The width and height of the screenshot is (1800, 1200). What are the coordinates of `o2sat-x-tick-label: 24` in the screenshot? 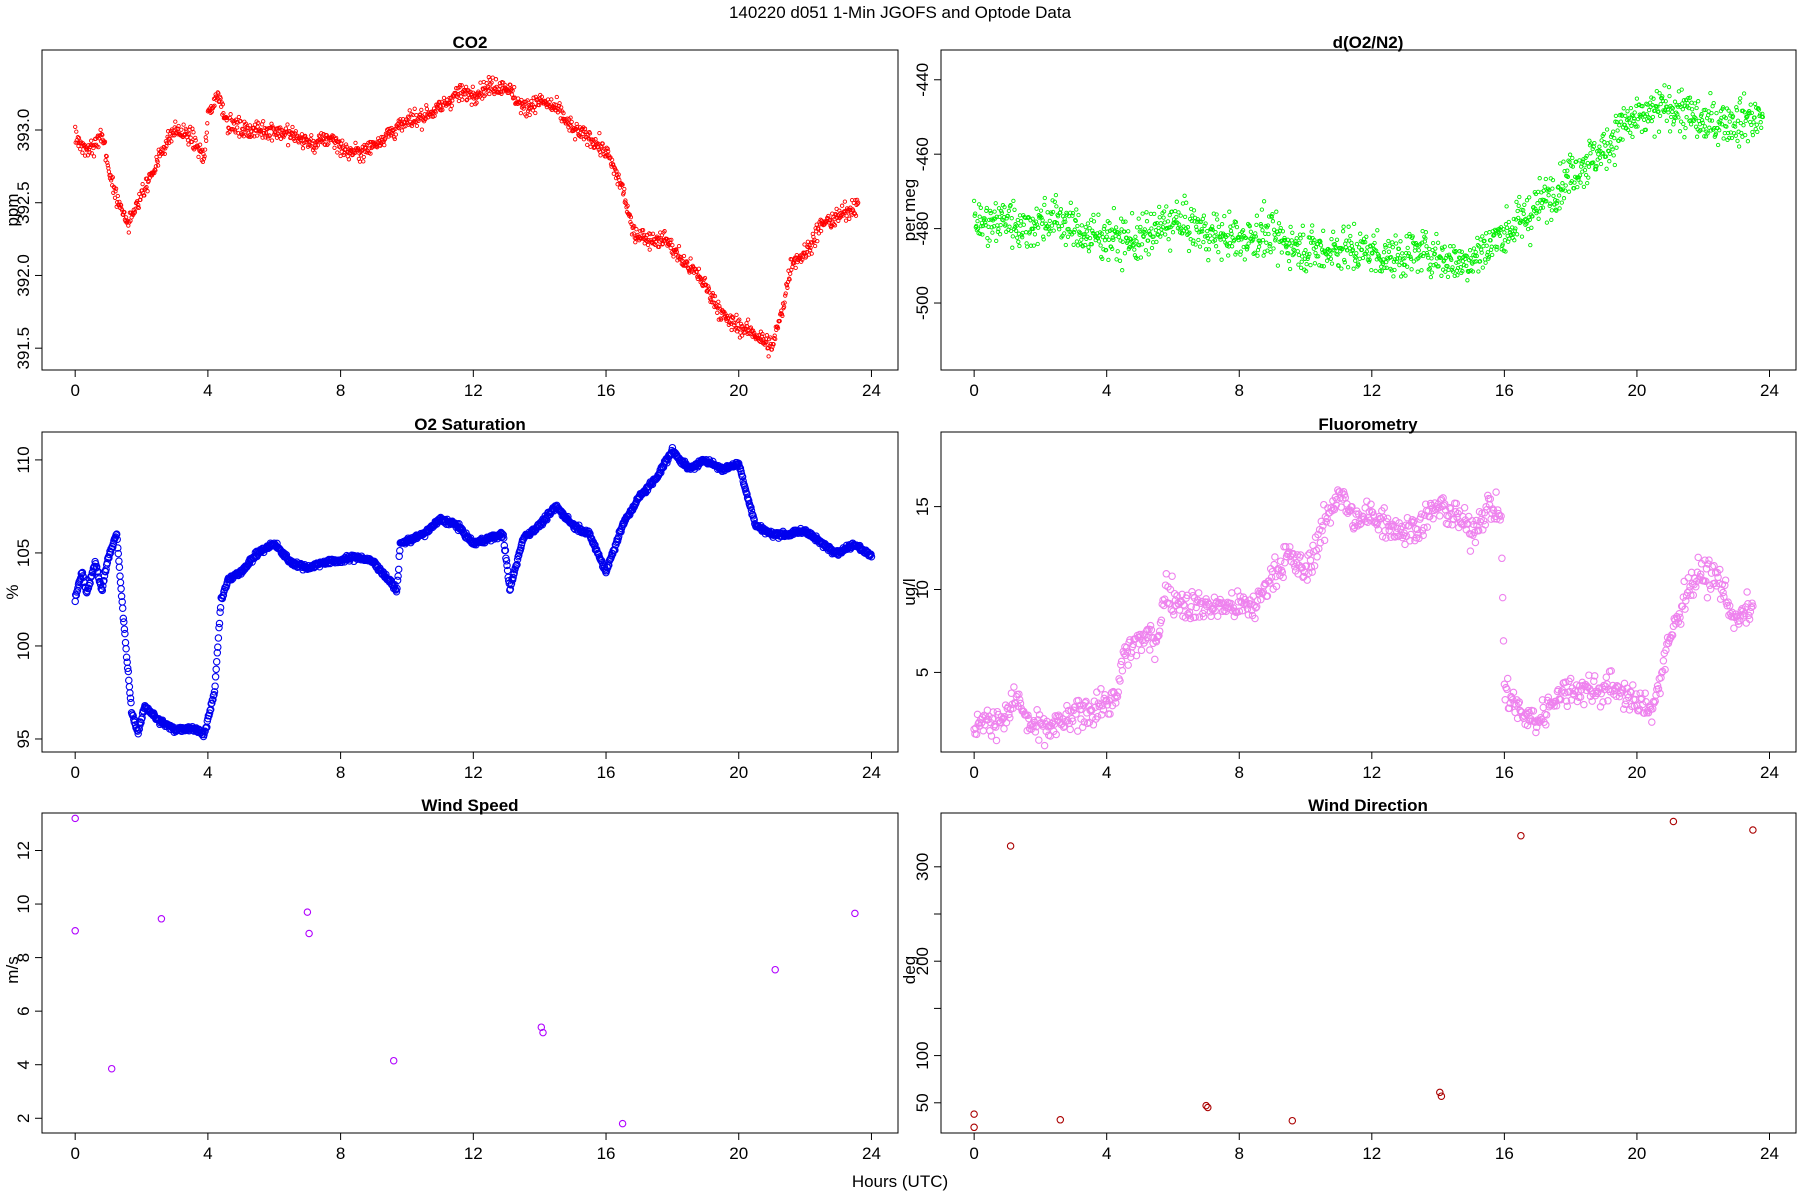 It's located at (871, 772).